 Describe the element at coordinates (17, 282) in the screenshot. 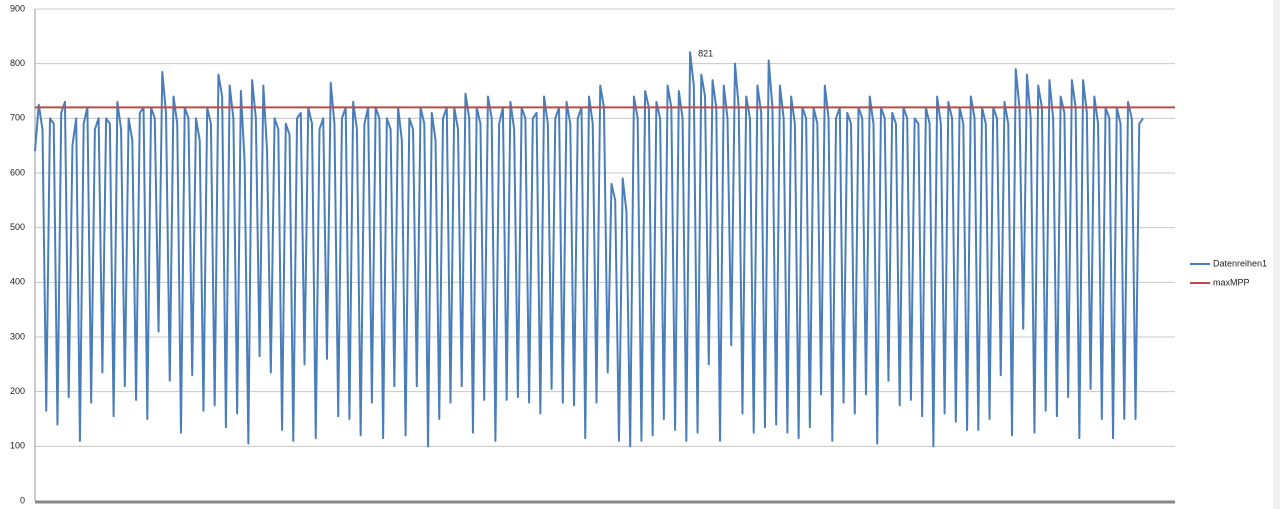

I see `y-tick-label: 400` at that location.